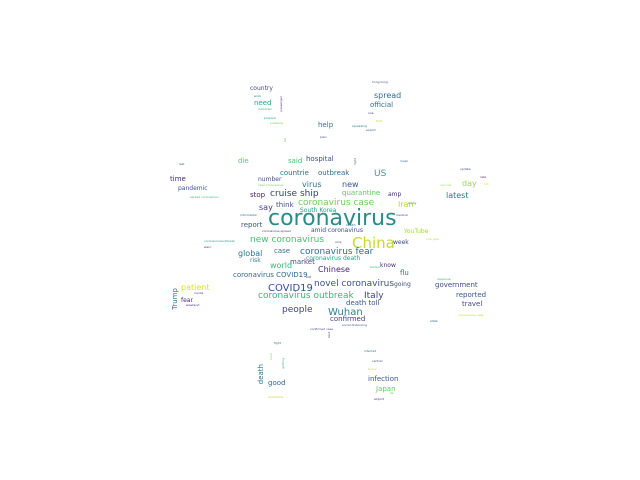 This screenshot has width=640, height=480. What do you see at coordinates (373, 243) in the screenshot?
I see `word-china: China` at bounding box center [373, 243].